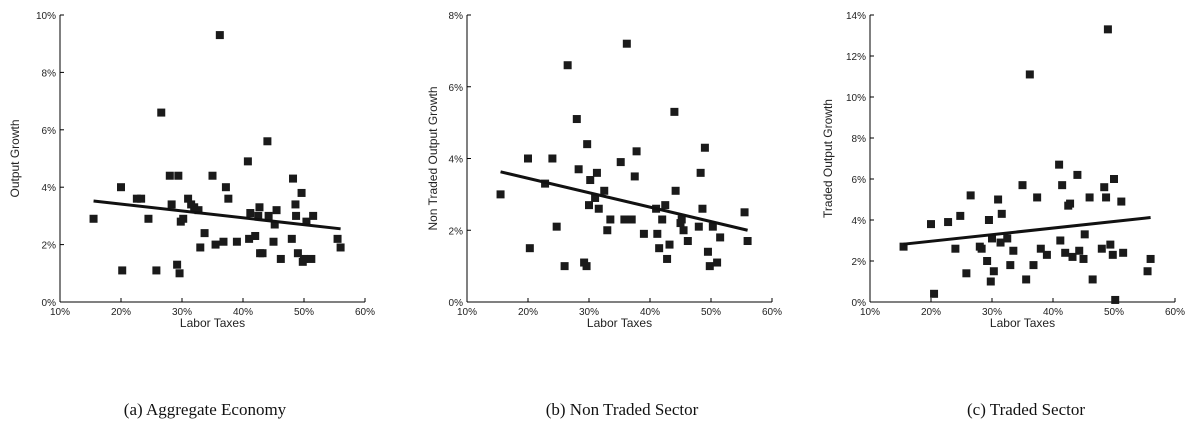 This screenshot has width=1198, height=430. I want to click on panel-caption: (b) Non Traded Sector, so click(622, 409).